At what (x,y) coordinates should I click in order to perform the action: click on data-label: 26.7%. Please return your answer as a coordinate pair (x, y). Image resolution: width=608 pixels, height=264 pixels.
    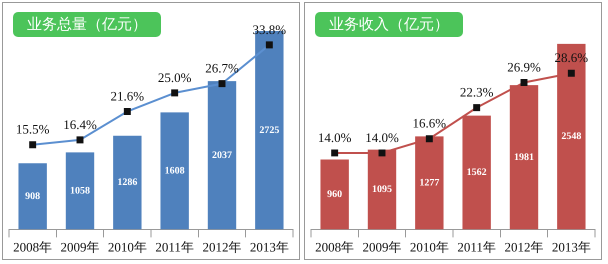
    Looking at the image, I should click on (222, 68).